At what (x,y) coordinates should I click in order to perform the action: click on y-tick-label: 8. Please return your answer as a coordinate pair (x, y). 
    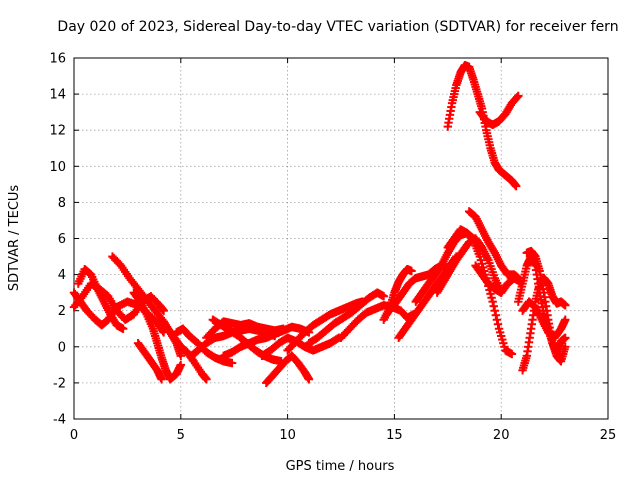
    Looking at the image, I should click on (62, 203).